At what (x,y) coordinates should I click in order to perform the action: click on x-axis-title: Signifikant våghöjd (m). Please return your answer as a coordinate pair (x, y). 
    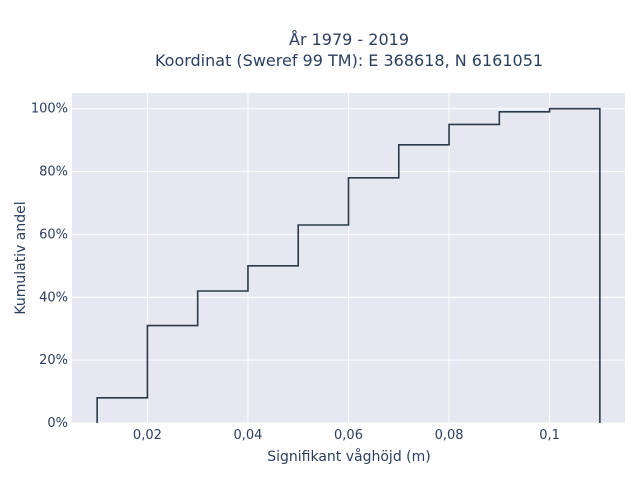
    Looking at the image, I should click on (348, 456).